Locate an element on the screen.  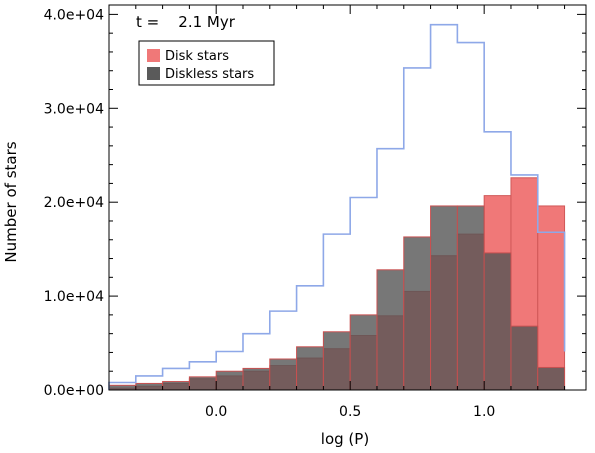
y-axis-label: Number of stars is located at coordinates (11, 201).